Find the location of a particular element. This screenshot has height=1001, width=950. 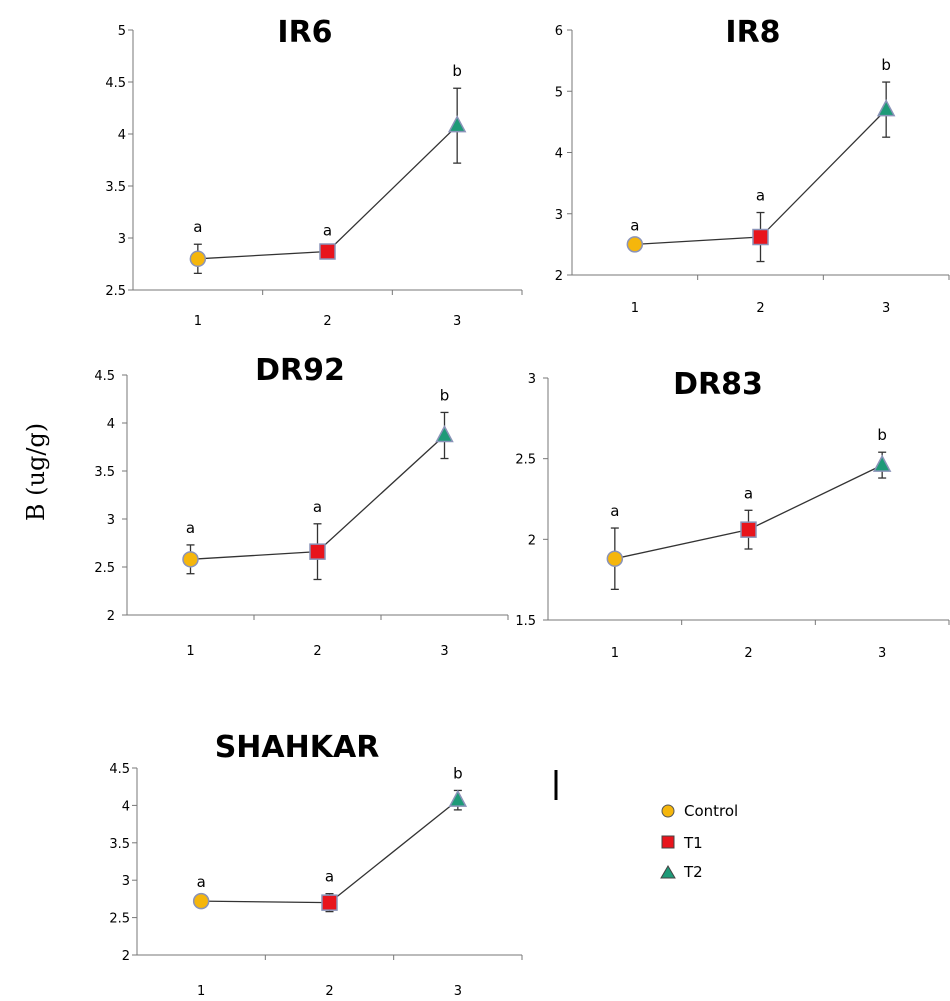

chart-panel-ir6: IR6 2.5 3 3.5 4 4.5 5 1 2 3 a a b is located at coordinates (314, 172).